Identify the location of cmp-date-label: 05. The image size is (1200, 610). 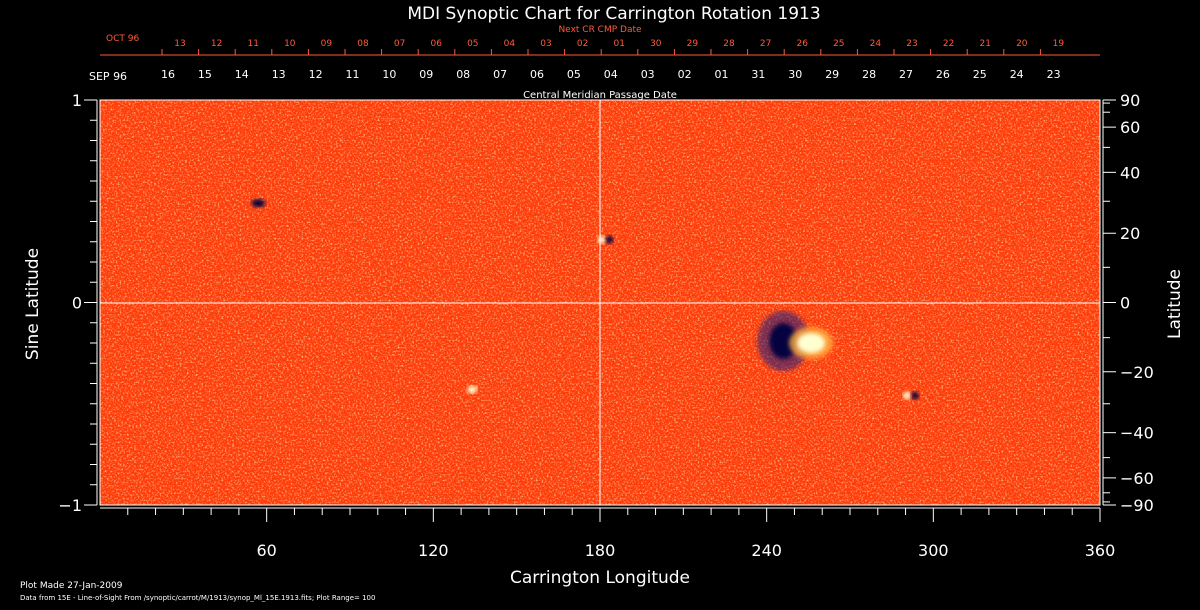
(574, 74).